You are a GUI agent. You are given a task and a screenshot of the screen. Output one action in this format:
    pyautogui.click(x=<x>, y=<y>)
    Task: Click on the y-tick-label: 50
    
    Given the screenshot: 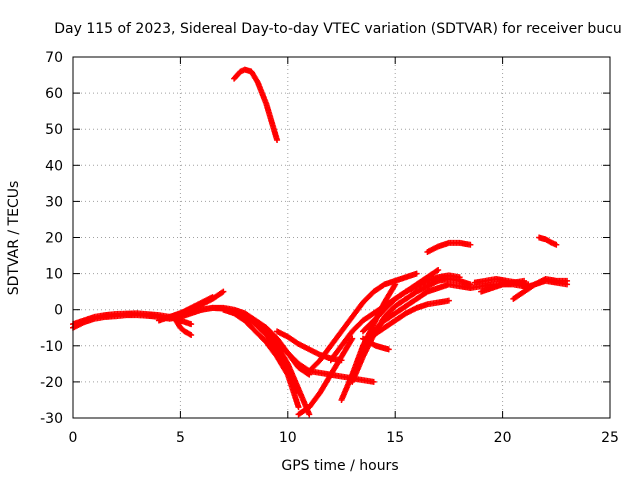 What is the action you would take?
    pyautogui.click(x=54, y=130)
    